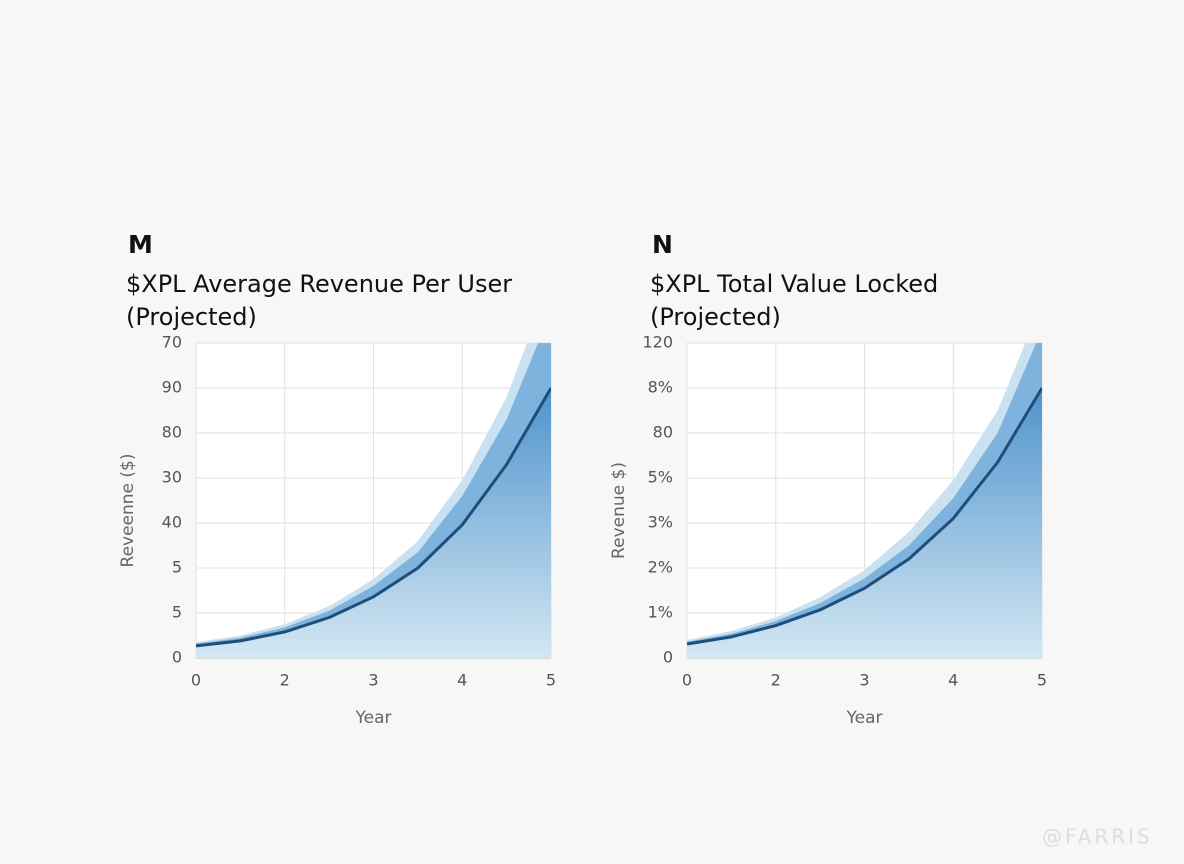 This screenshot has width=1184, height=864. Describe the element at coordinates (140, 244) in the screenshot. I see `panel-label: M` at that location.